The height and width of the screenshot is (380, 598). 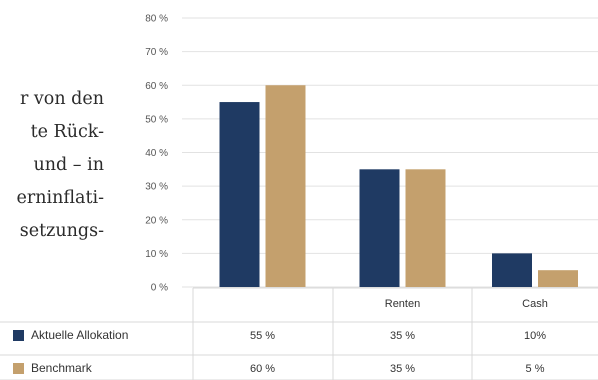 What do you see at coordinates (69, 165) in the screenshot?
I see `body-text-line: und – in` at bounding box center [69, 165].